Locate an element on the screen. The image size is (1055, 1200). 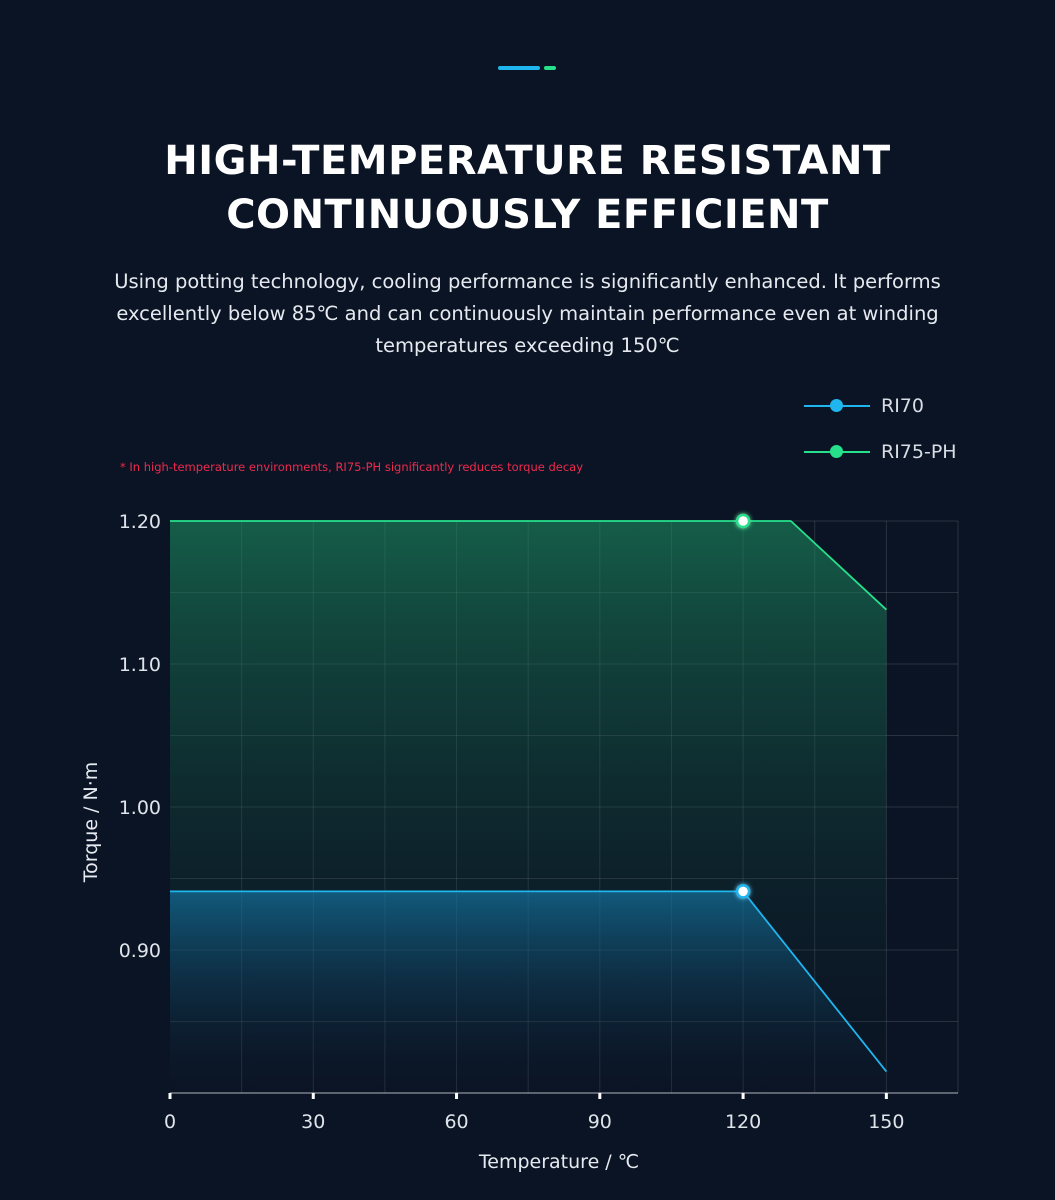
x-tick-label: 150 is located at coordinates (886, 1122).